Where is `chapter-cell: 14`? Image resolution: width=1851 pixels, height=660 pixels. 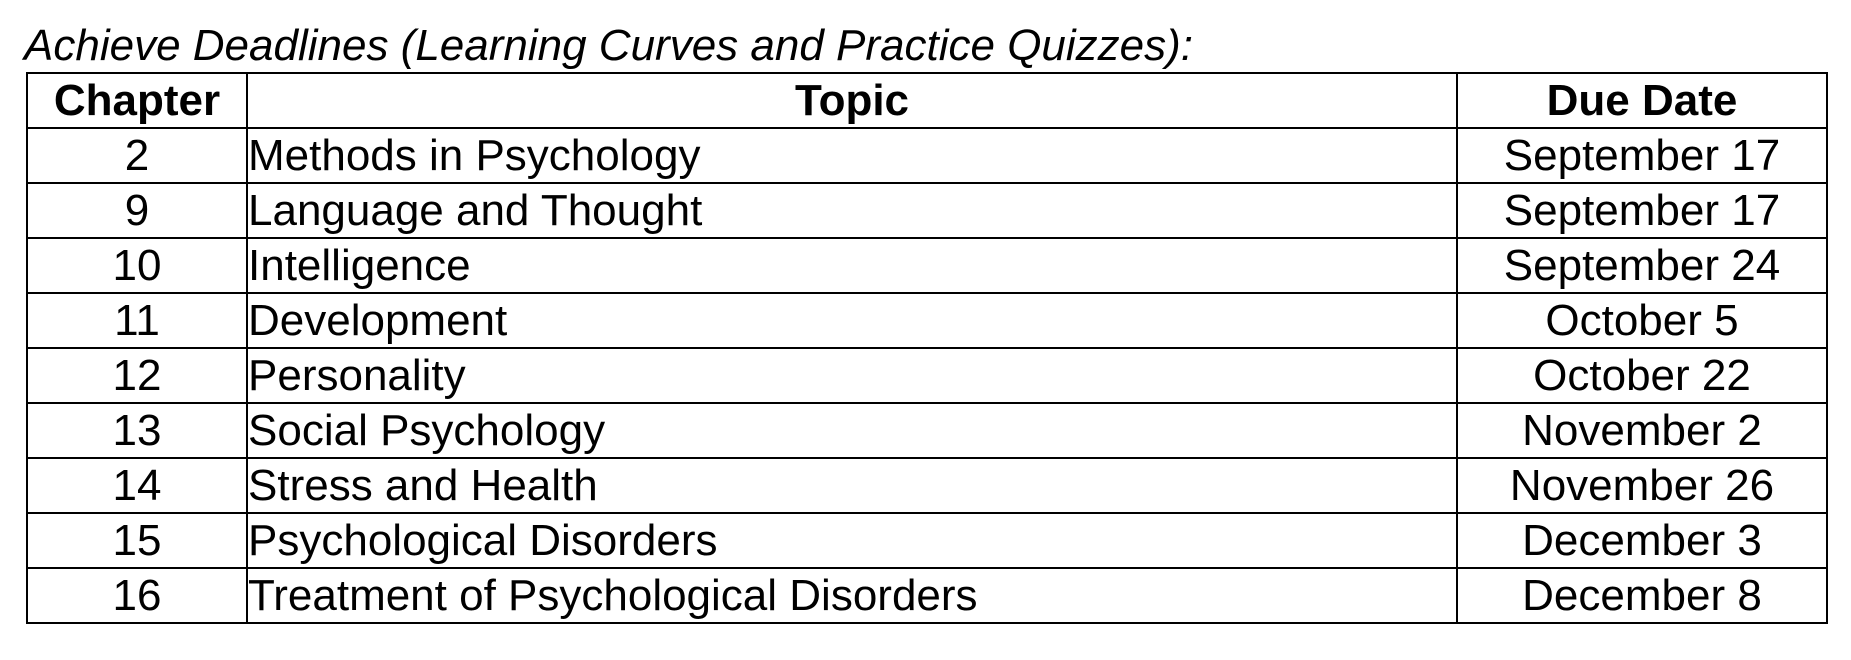 chapter-cell: 14 is located at coordinates (137, 485).